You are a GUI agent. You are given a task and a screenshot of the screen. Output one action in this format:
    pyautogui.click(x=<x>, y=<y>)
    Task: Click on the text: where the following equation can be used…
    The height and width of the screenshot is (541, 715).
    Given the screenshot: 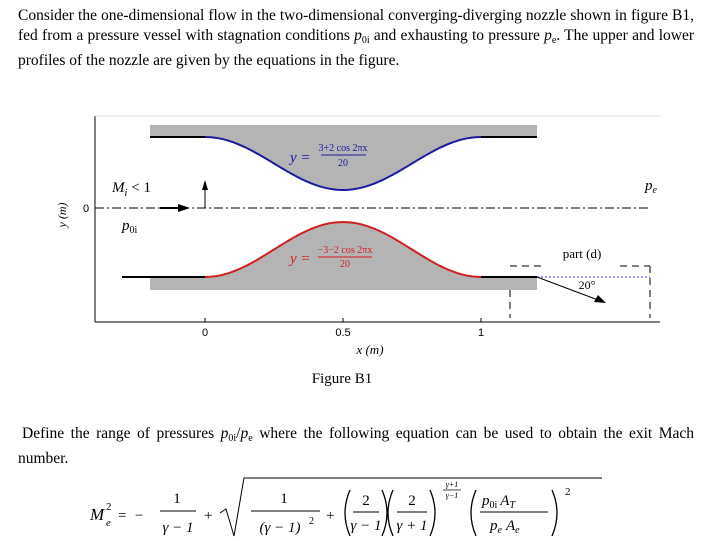 What is the action you would take?
    pyautogui.click(x=356, y=446)
    